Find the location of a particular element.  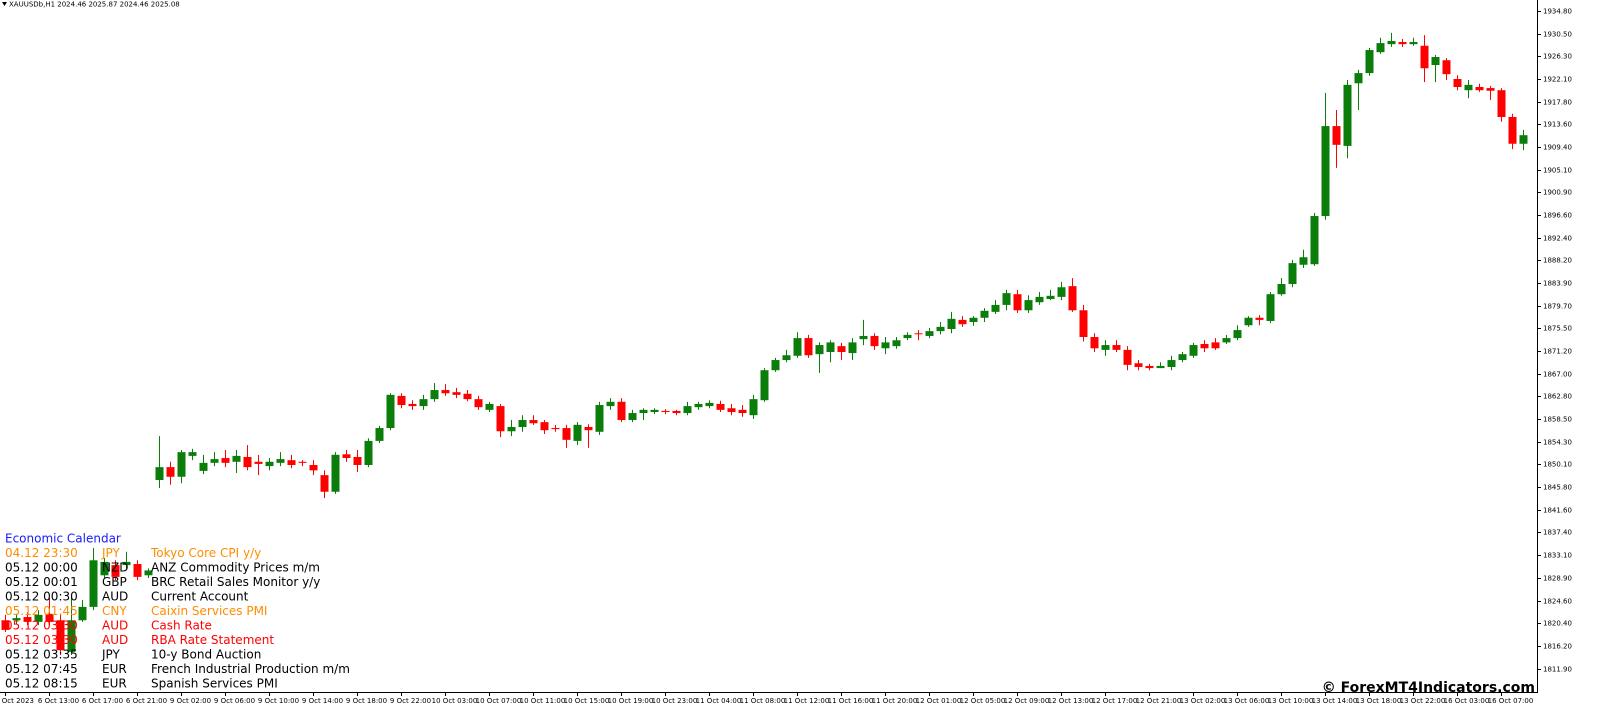

x-tick-label: 9 Oct 02:00 is located at coordinates (190, 701).